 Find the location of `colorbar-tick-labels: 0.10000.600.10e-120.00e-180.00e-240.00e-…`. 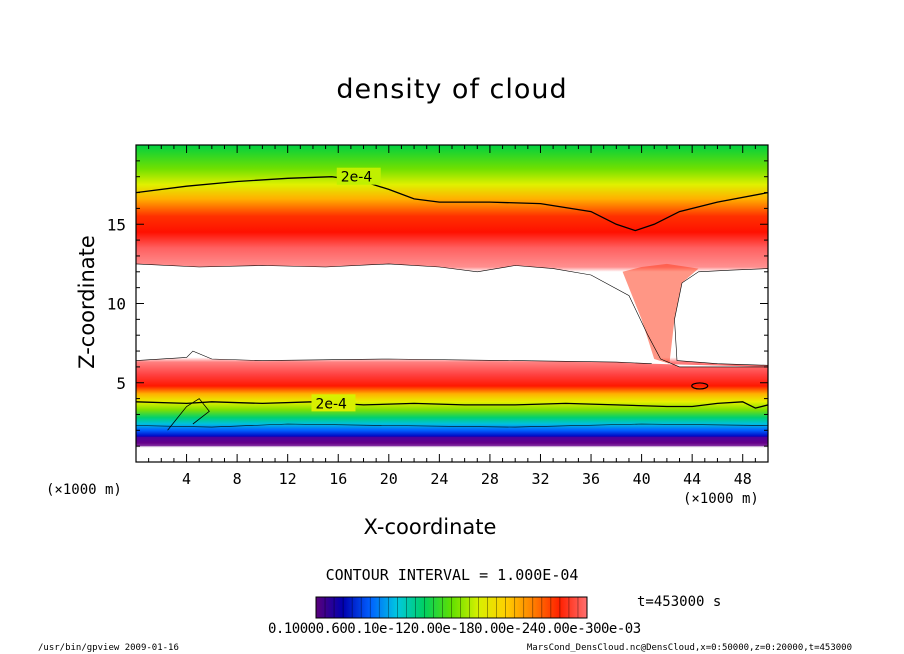

colorbar-tick-labels: 0.10000.600.10e-120.00e-180.00e-240.00e-… is located at coordinates (454, 629).